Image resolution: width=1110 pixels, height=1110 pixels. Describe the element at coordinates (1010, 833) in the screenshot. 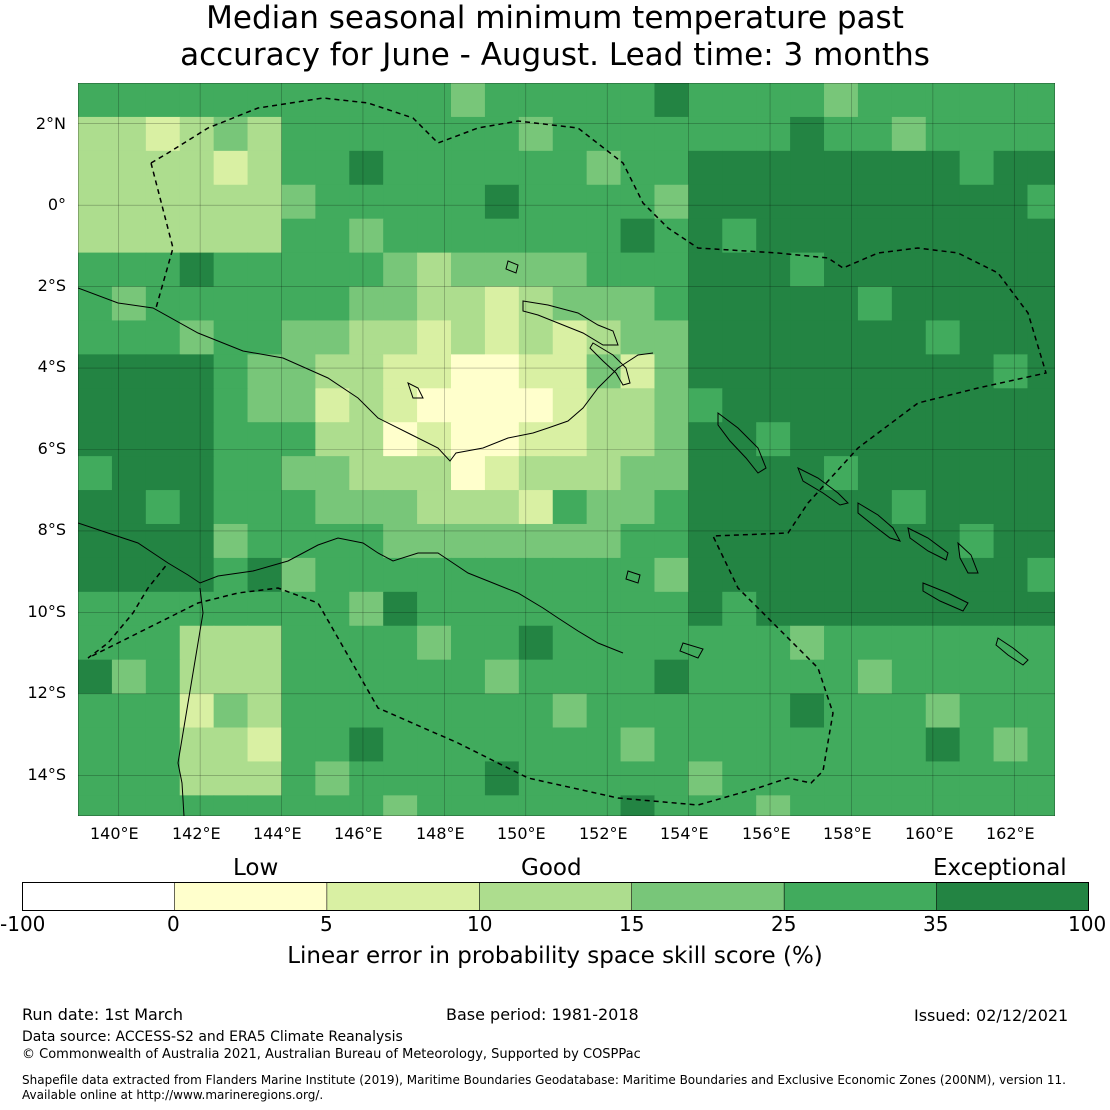

I see `lon-tick-162e: 162°E` at that location.